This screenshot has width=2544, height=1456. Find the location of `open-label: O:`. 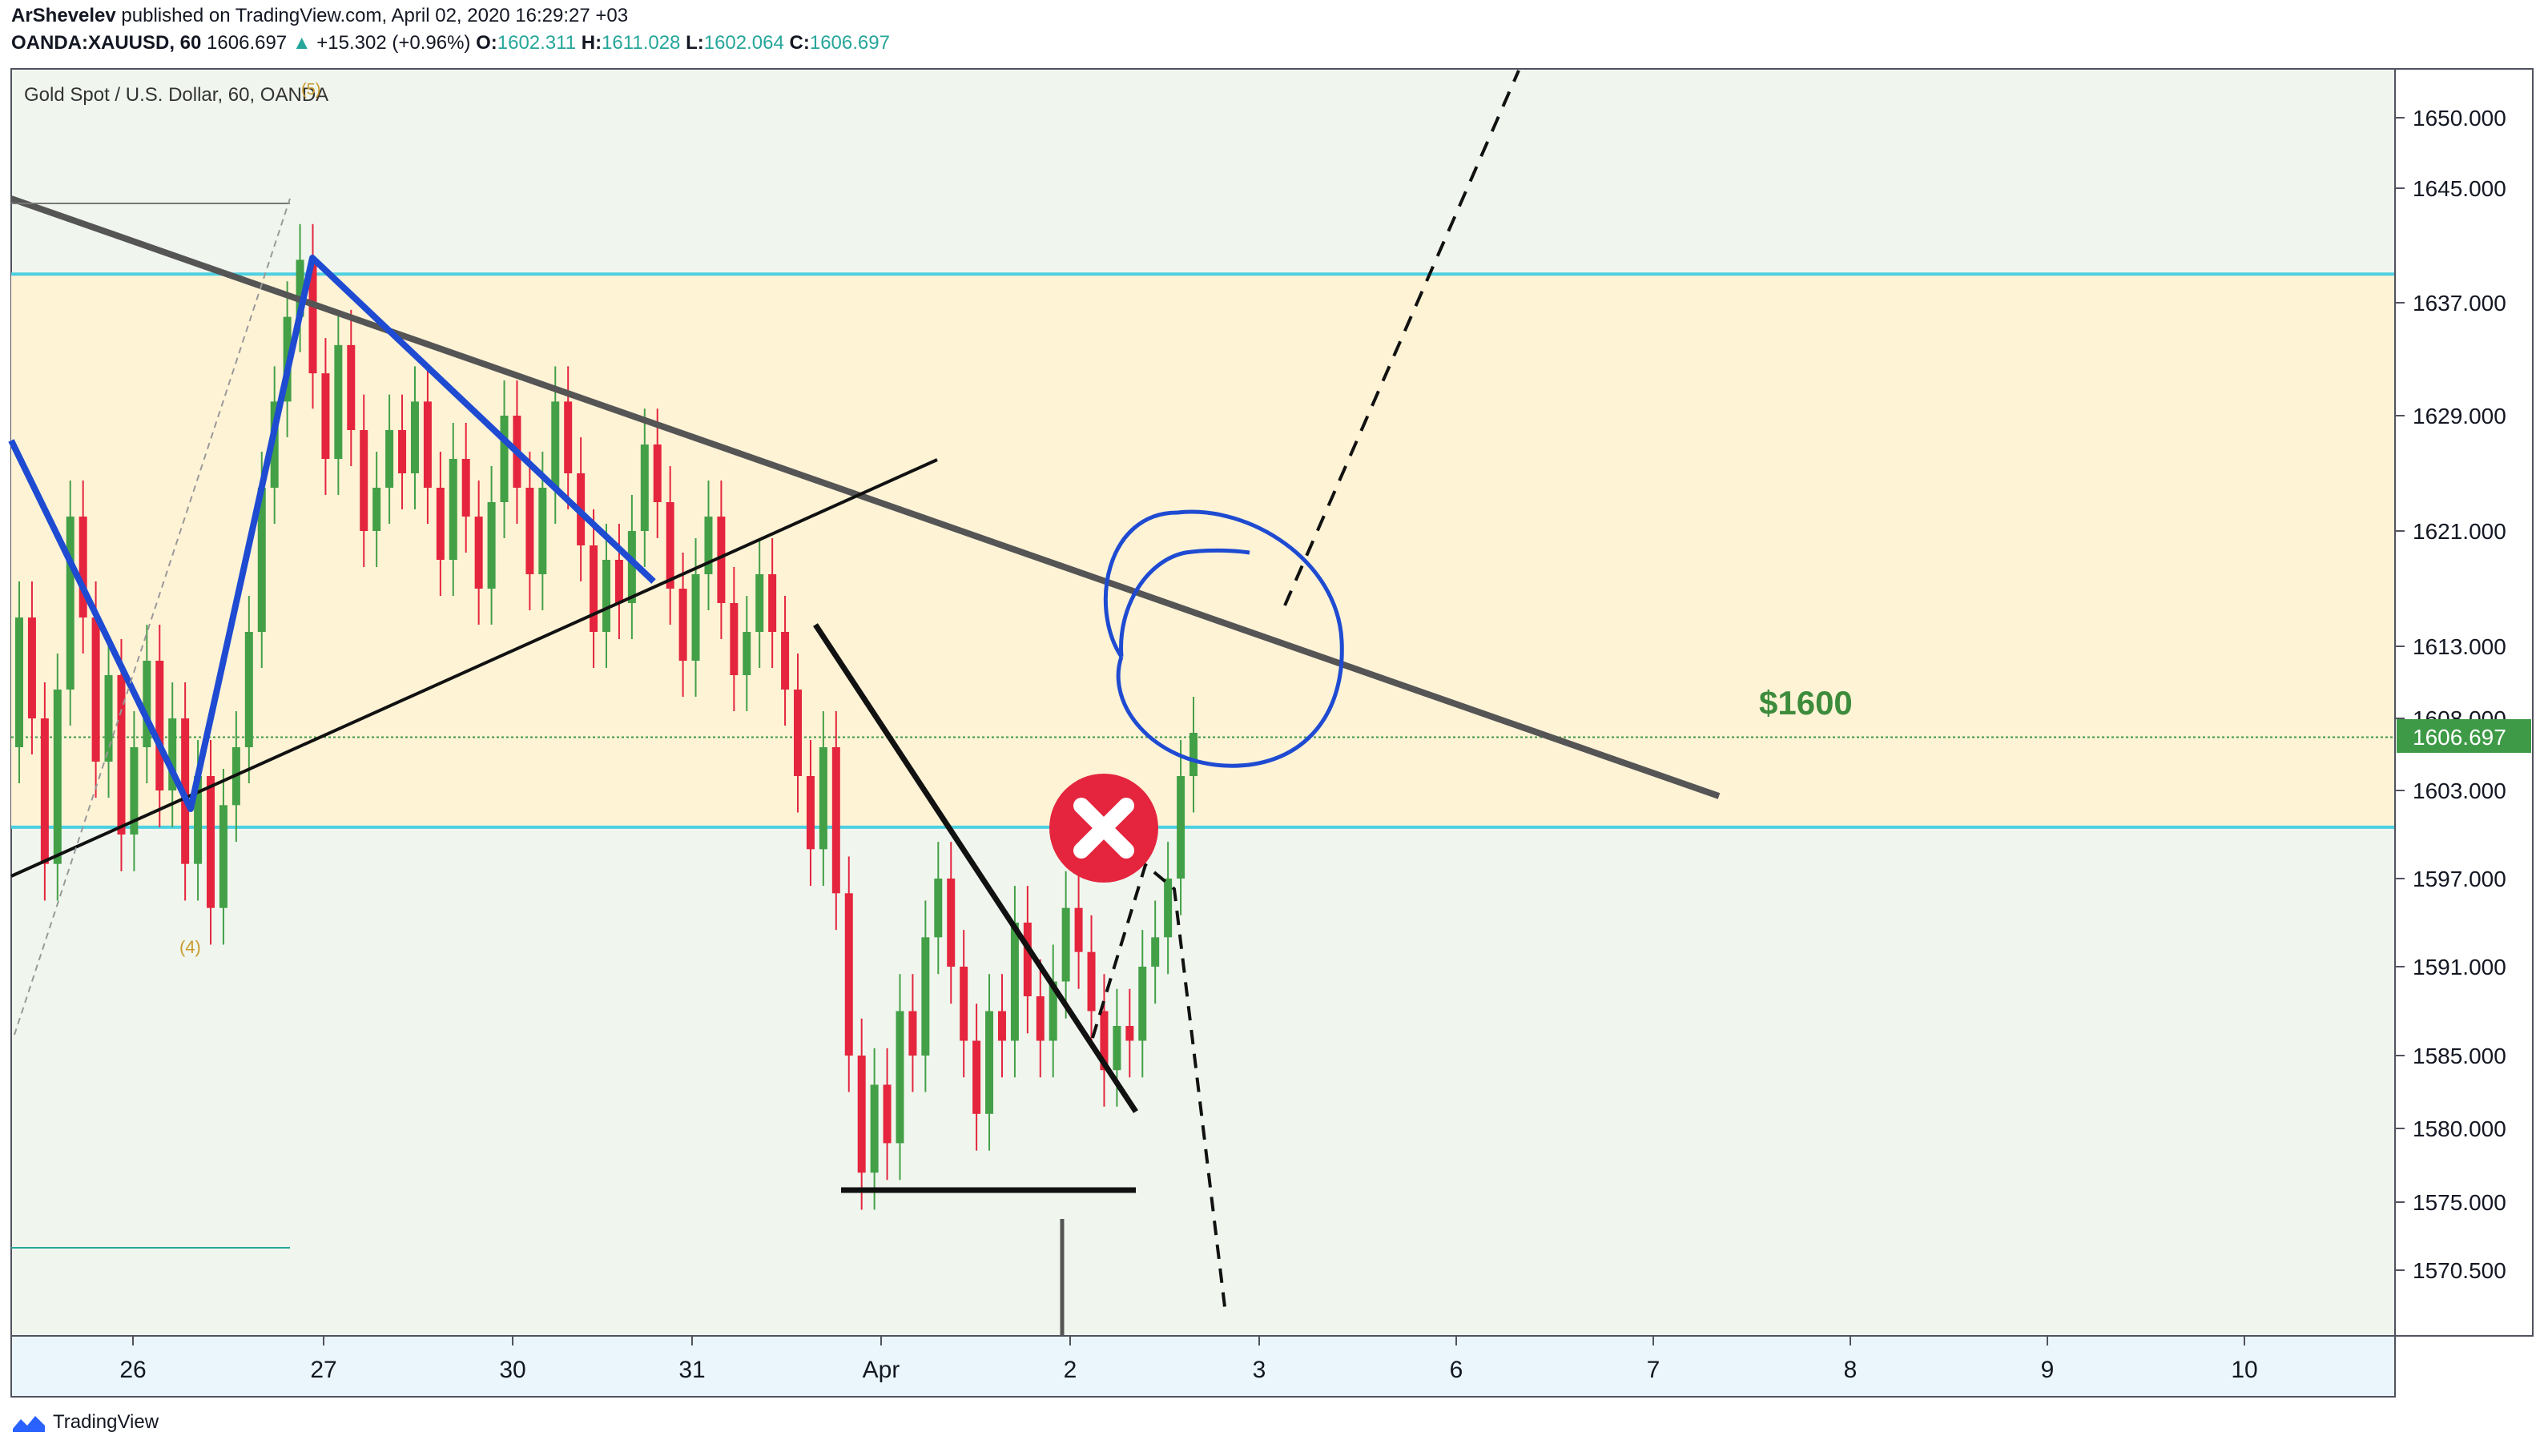

open-label: O: is located at coordinates (487, 43).